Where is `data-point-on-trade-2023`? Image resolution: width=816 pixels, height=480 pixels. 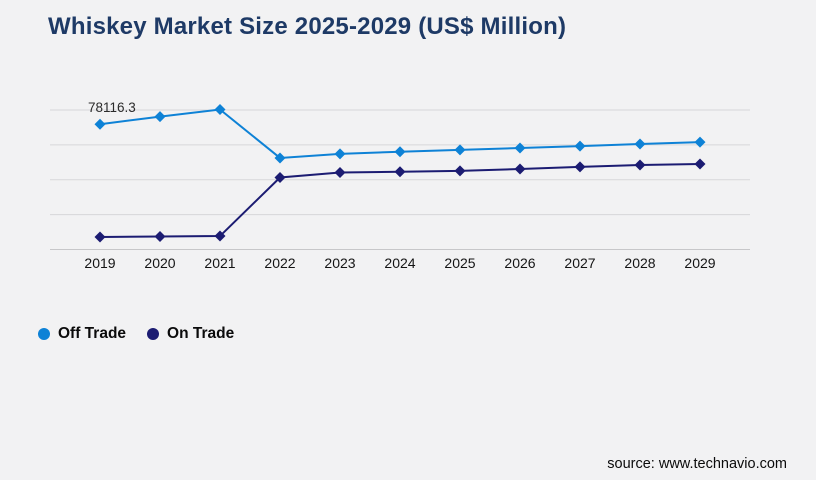 data-point-on-trade-2023 is located at coordinates (340, 173).